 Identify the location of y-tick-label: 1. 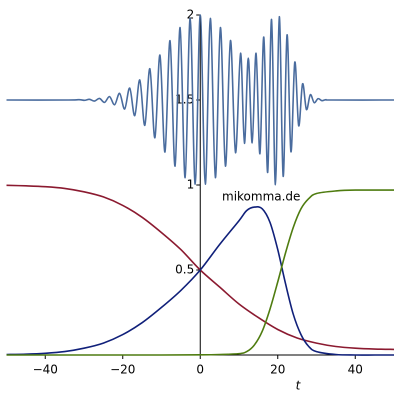
(191, 185).